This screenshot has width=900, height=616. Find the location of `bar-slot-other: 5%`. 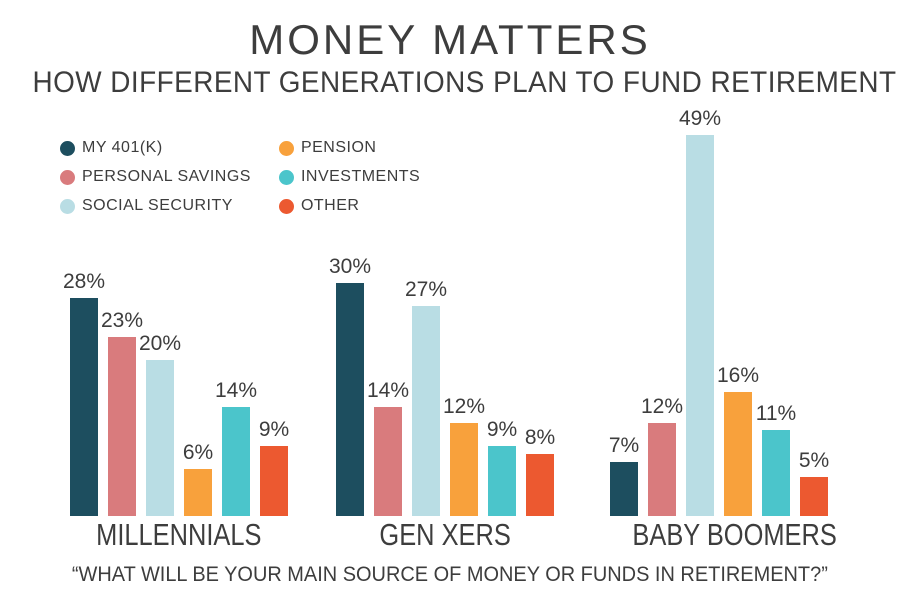

bar-slot-other: 5% is located at coordinates (814, 316).